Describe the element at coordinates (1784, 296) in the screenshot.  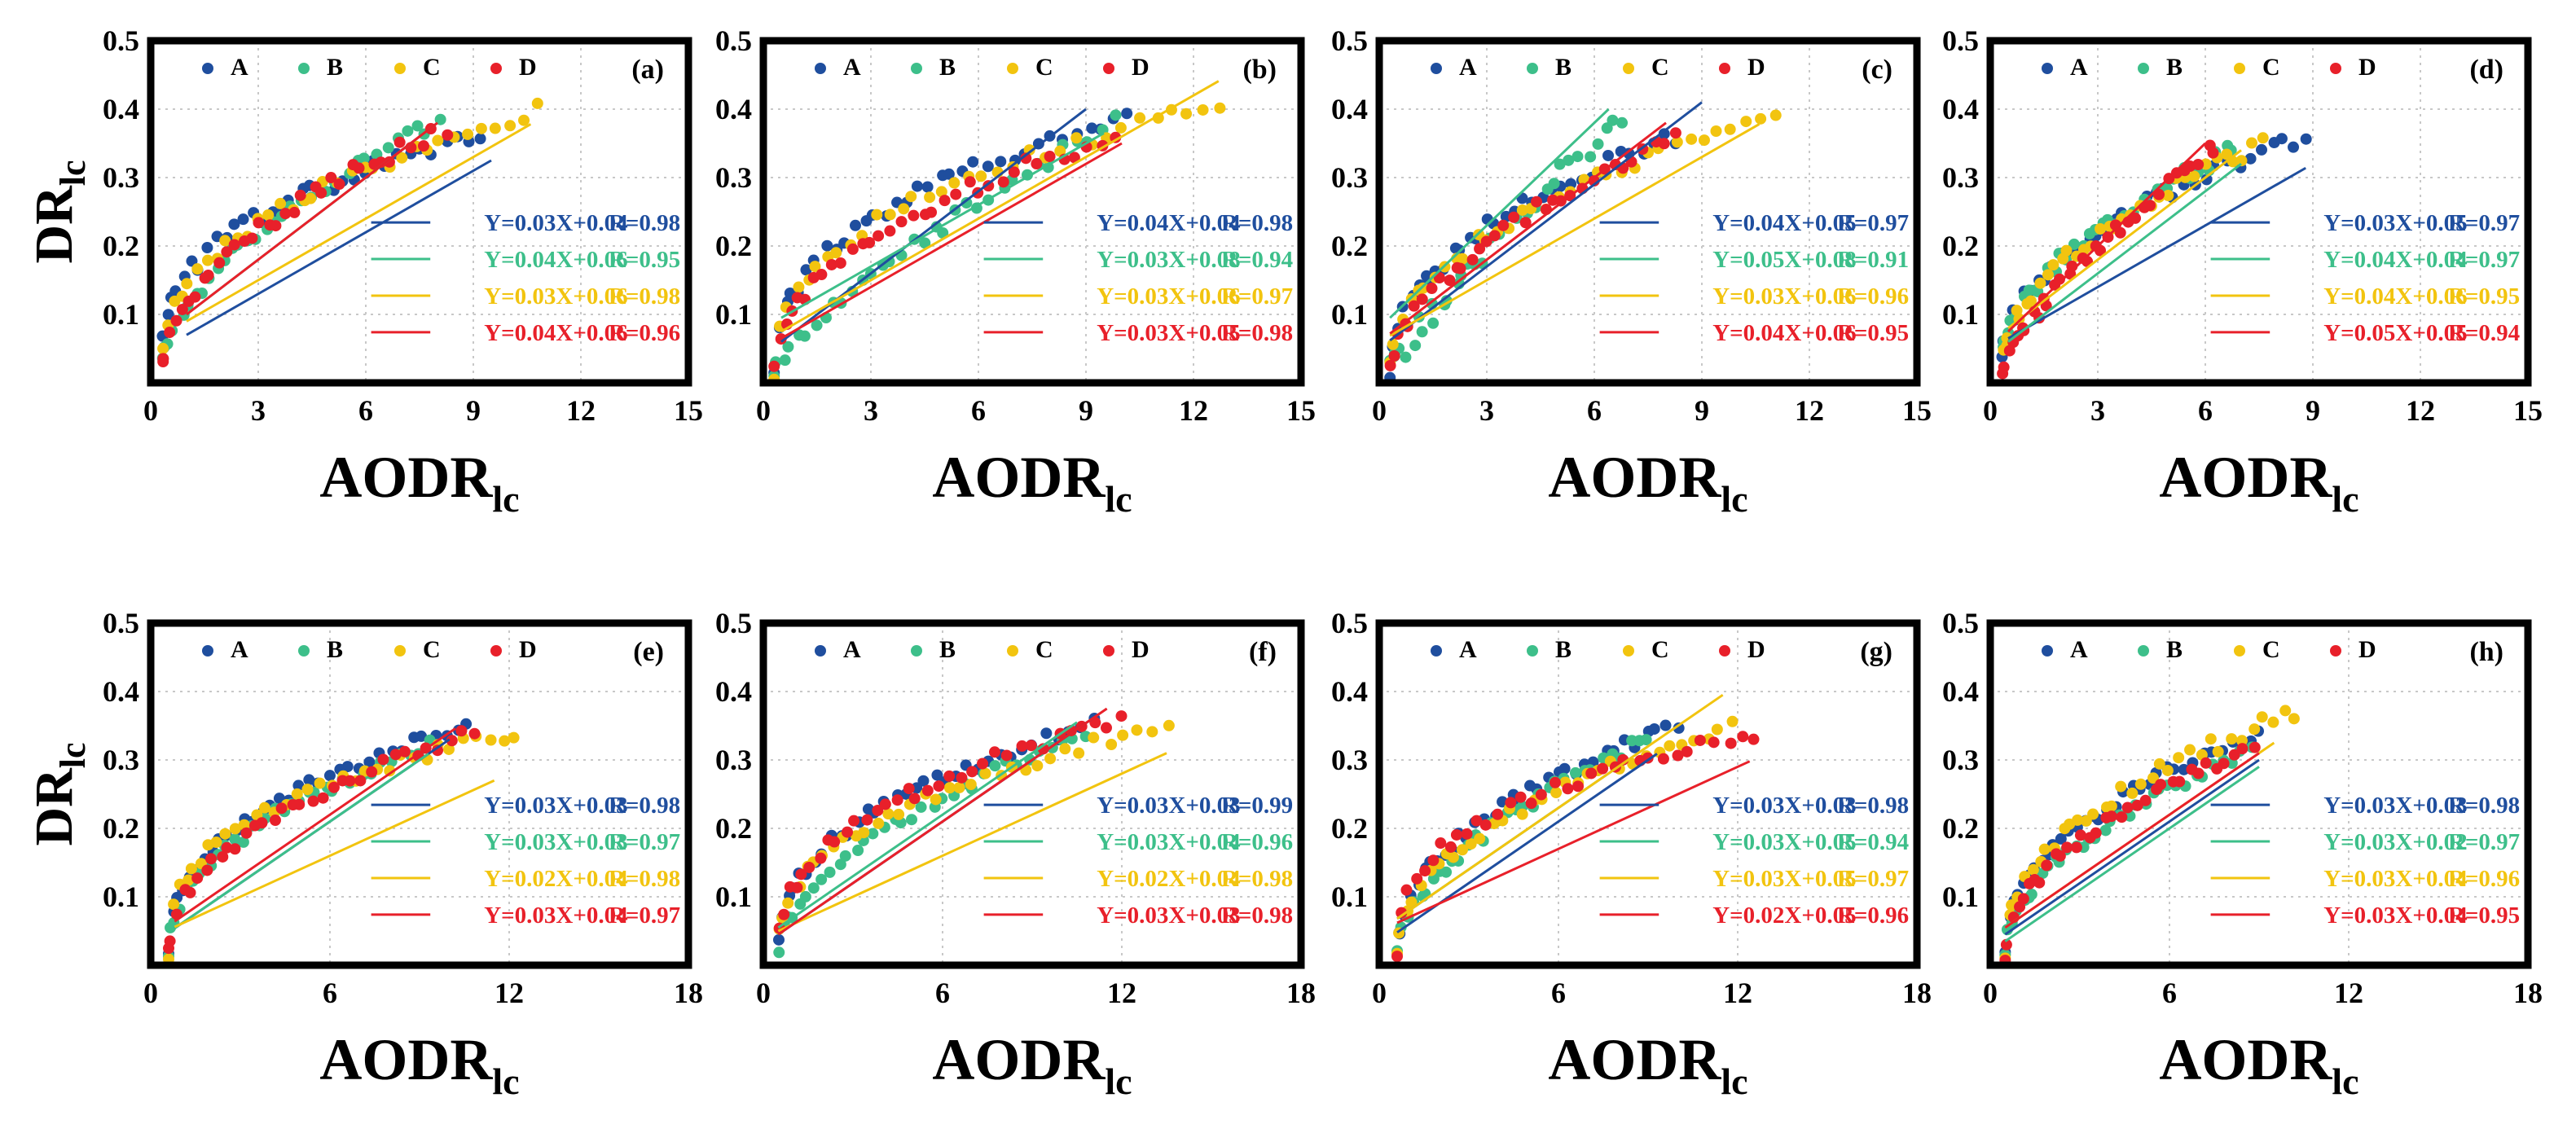
I see `equation-text-C: Y=0.03X+0.06` at that location.